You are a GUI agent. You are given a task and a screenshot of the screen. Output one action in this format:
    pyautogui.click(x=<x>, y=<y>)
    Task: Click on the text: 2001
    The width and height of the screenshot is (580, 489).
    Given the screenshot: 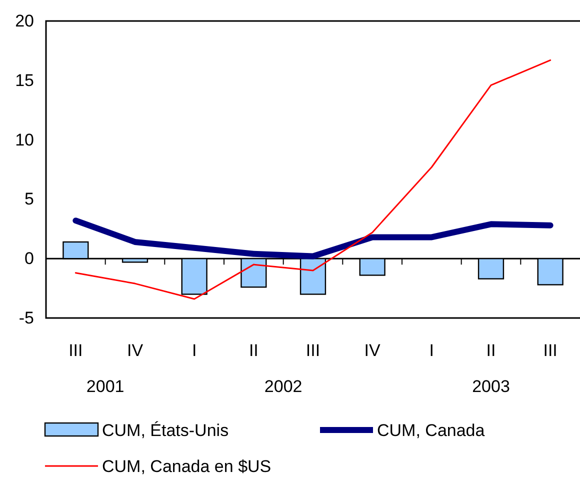 What is the action you would take?
    pyautogui.click(x=105, y=386)
    